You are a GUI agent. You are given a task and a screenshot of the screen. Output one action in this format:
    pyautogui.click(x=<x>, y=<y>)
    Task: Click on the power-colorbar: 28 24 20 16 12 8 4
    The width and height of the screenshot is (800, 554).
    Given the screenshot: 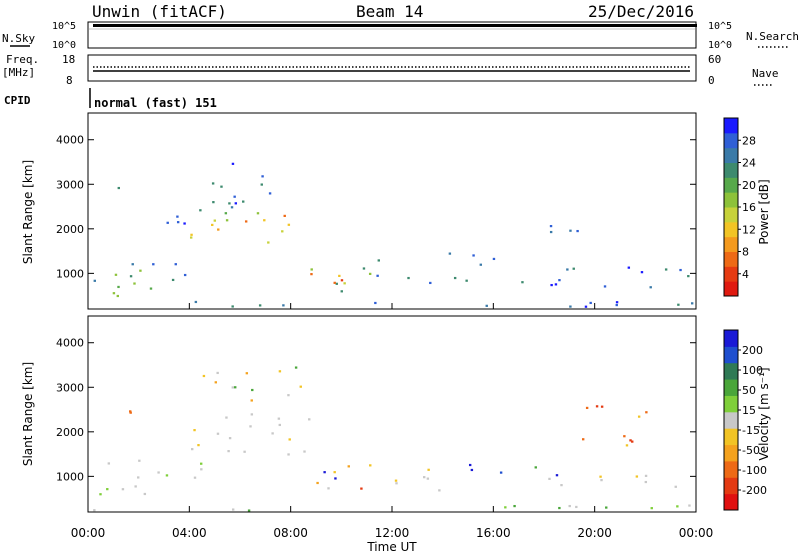 What is the action you would take?
    pyautogui.click(x=739, y=207)
    